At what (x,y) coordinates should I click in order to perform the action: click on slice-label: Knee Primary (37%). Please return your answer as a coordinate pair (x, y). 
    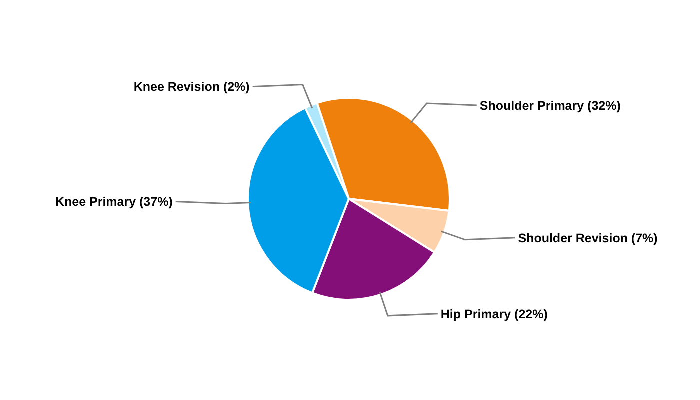
    Looking at the image, I should click on (114, 202).